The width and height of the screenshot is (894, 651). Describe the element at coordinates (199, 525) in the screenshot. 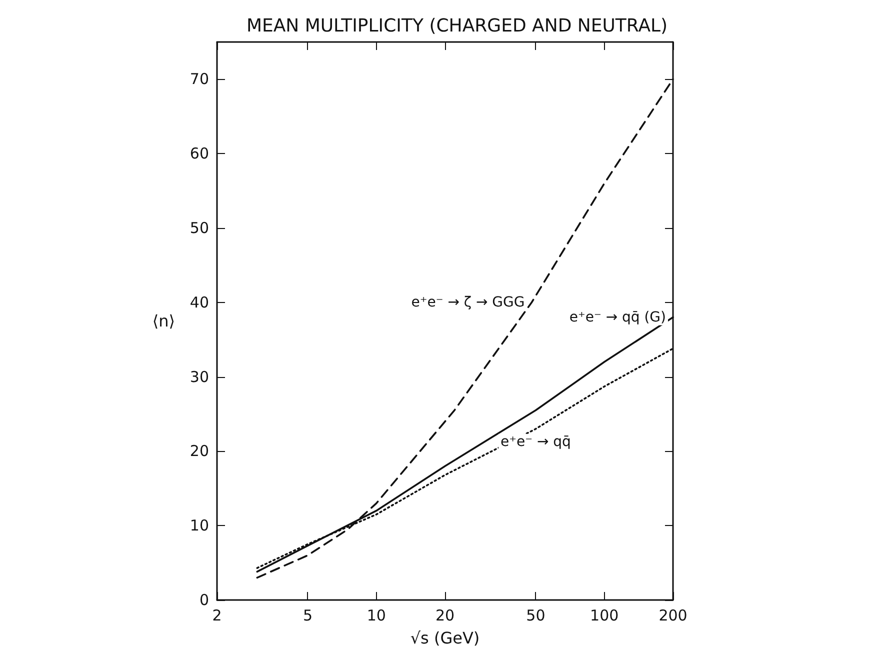

I see `y-tick-label: 10` at that location.